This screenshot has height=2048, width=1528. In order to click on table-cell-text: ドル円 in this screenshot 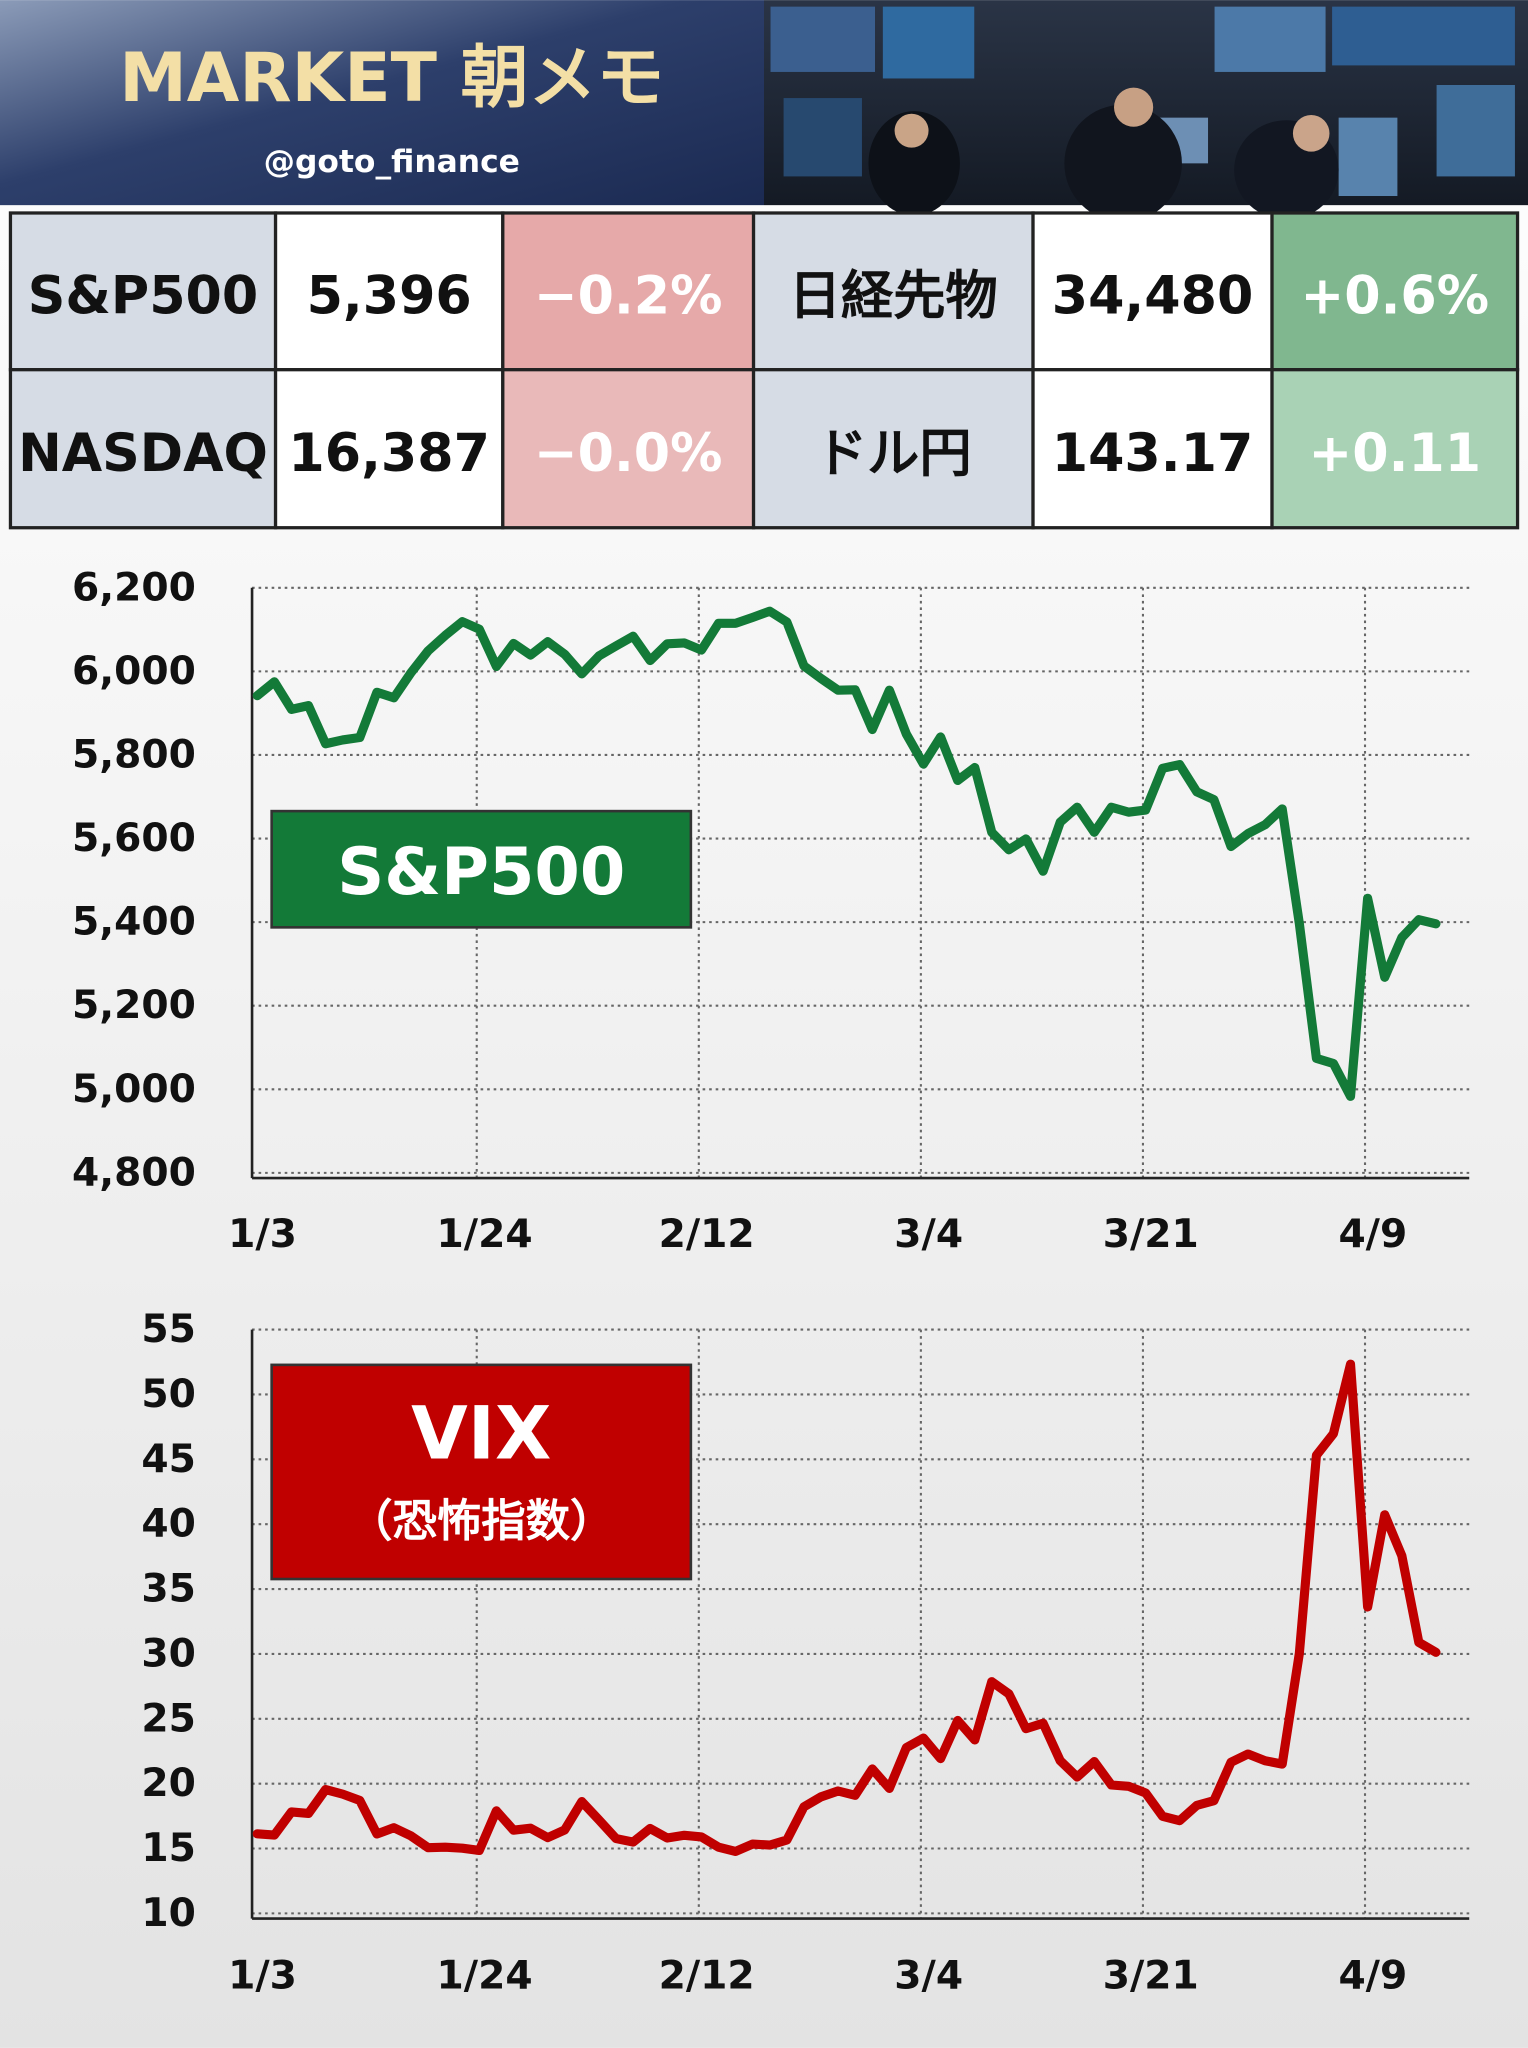, I will do `click(893, 454)`.